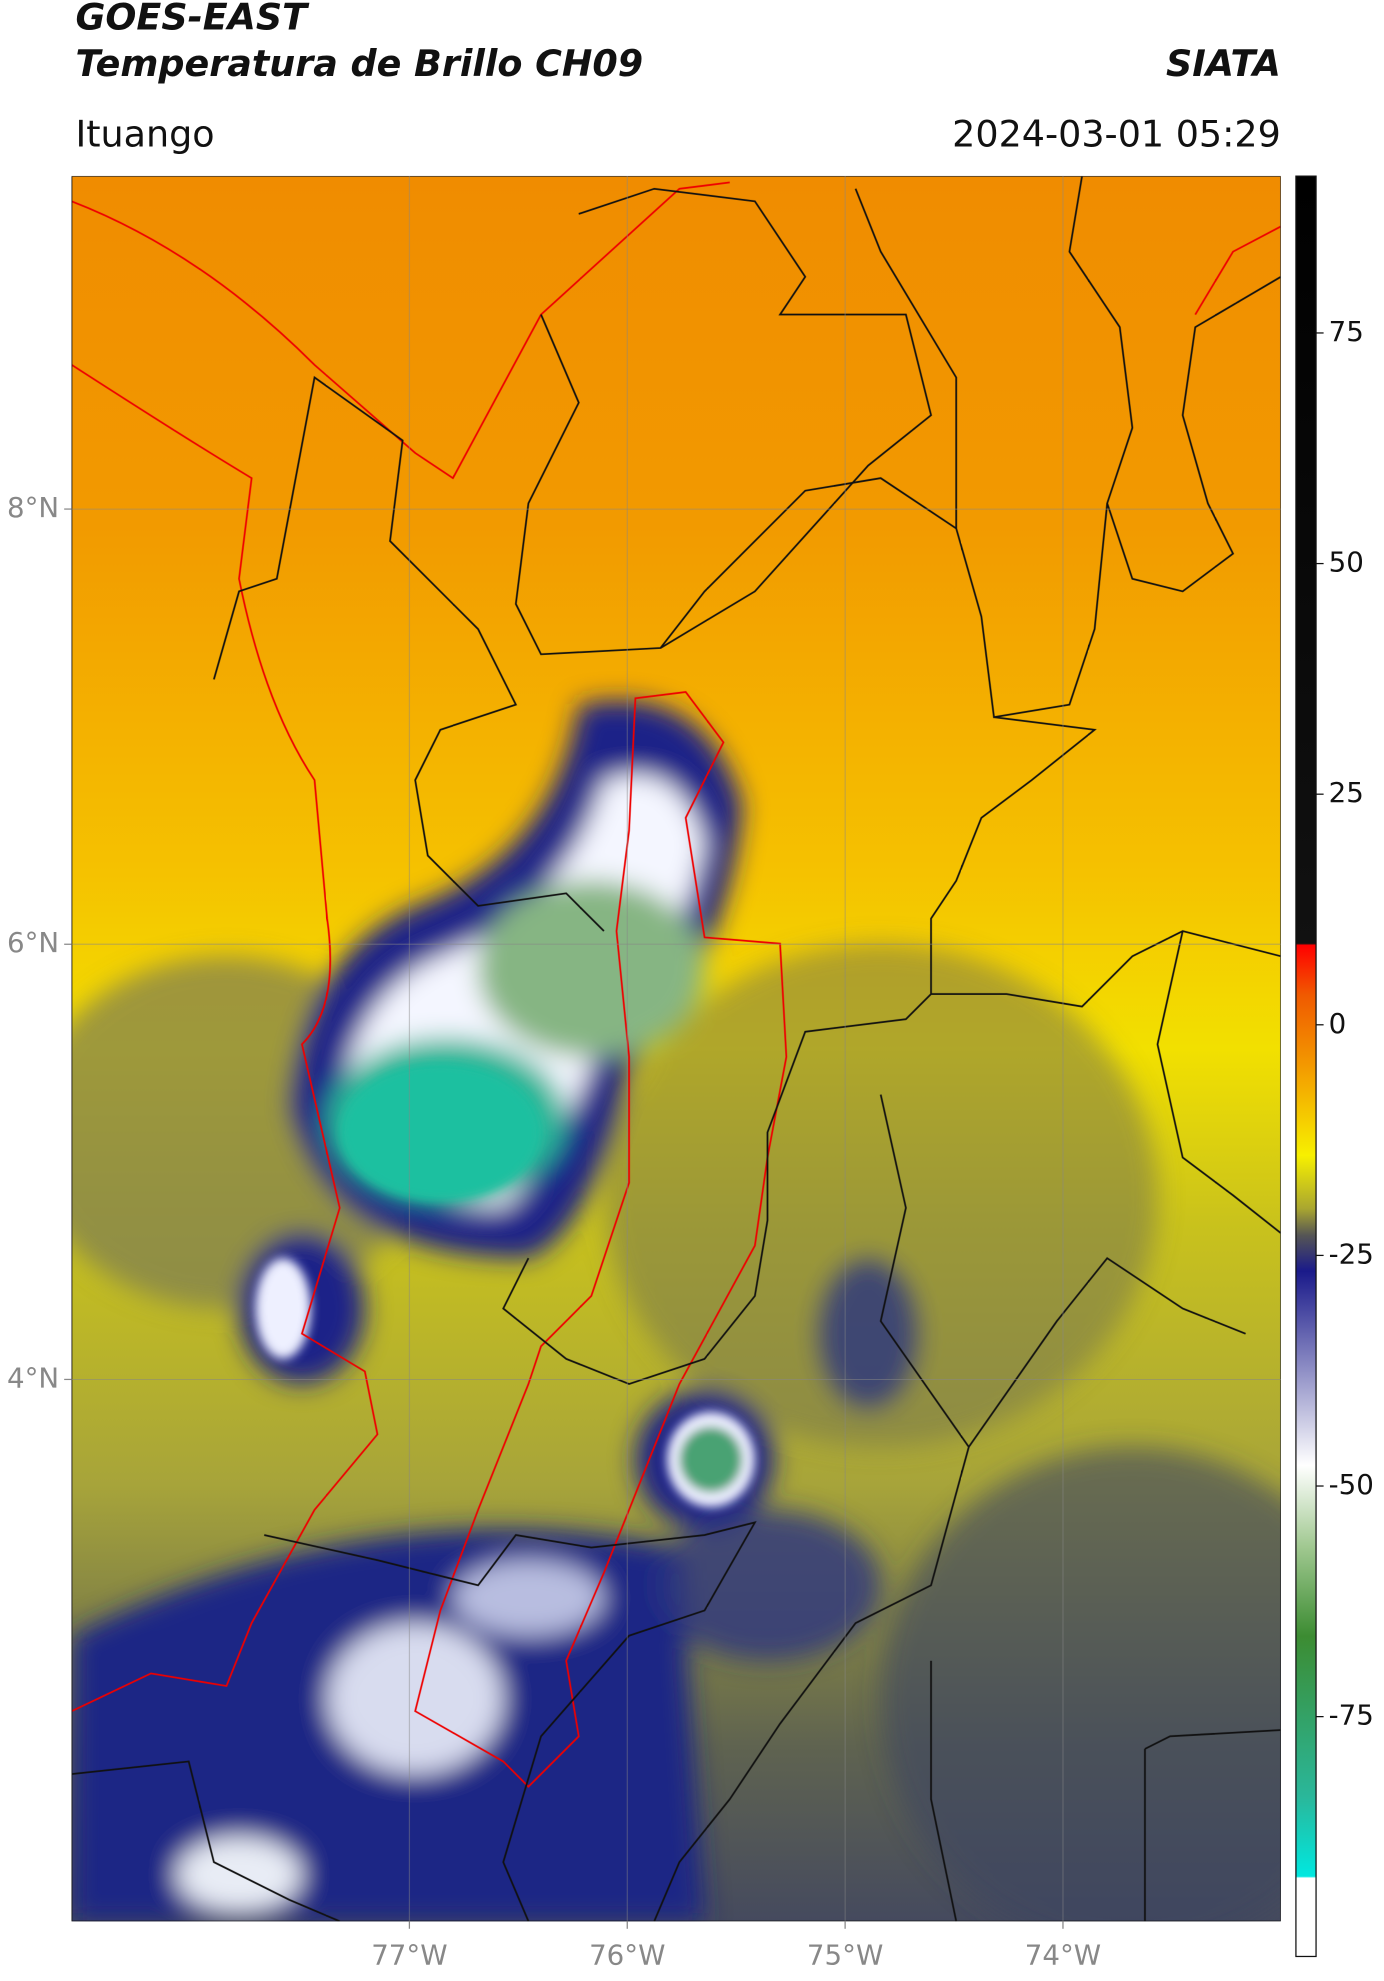 This screenshot has height=1981, width=1384. What do you see at coordinates (144, 133) in the screenshot?
I see `location: Ituango` at bounding box center [144, 133].